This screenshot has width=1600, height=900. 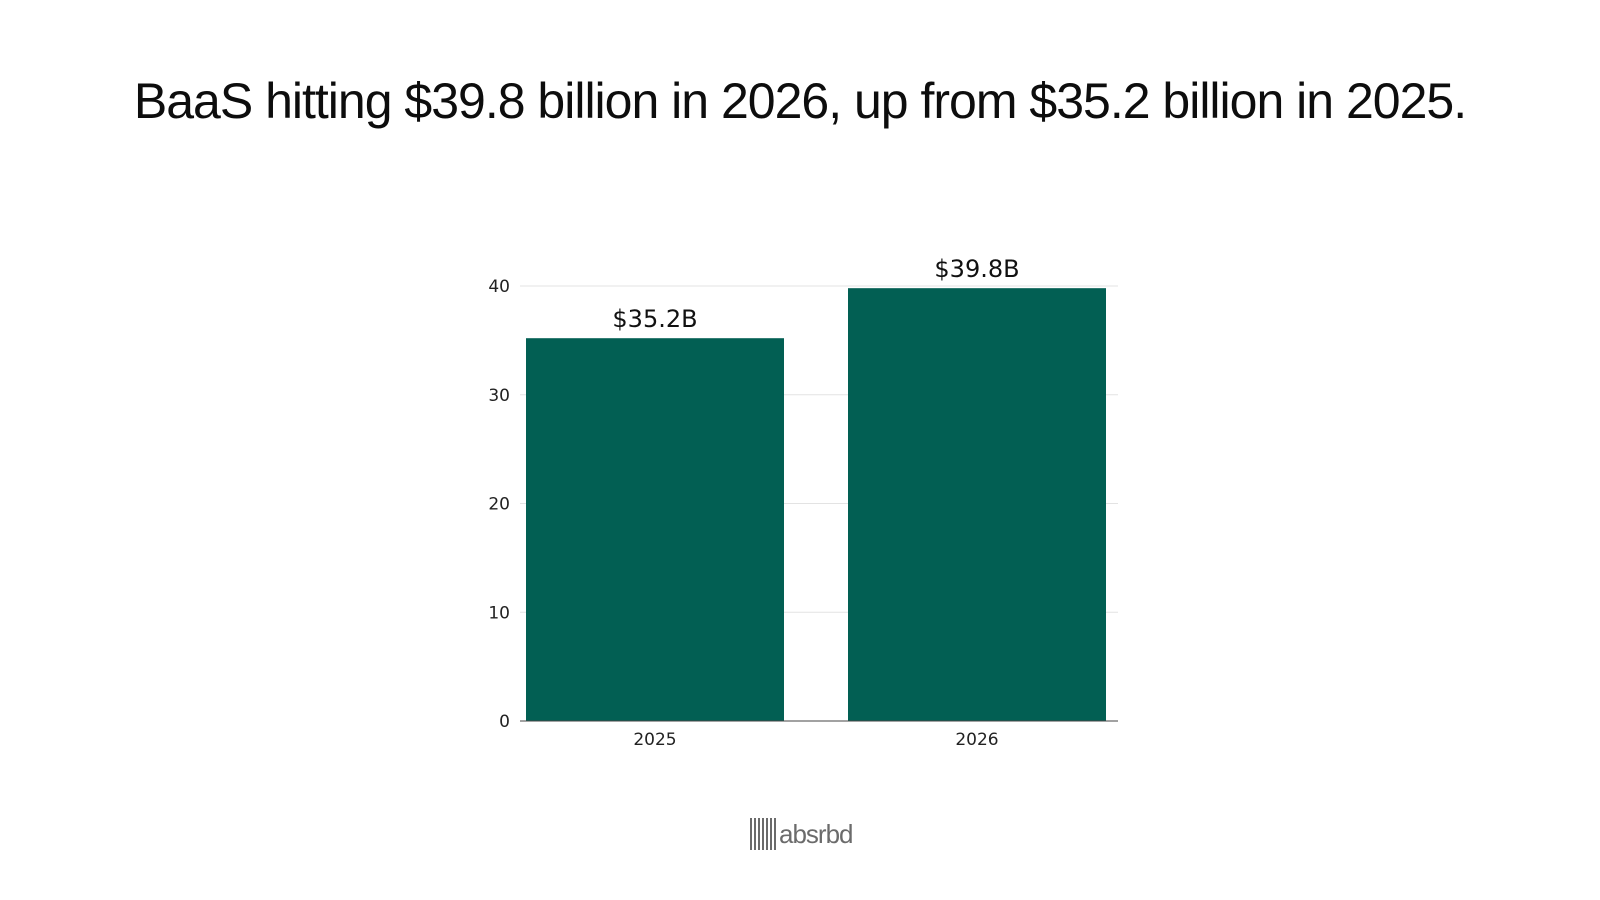 What do you see at coordinates (654, 740) in the screenshot?
I see `x-tick-label: 2025` at bounding box center [654, 740].